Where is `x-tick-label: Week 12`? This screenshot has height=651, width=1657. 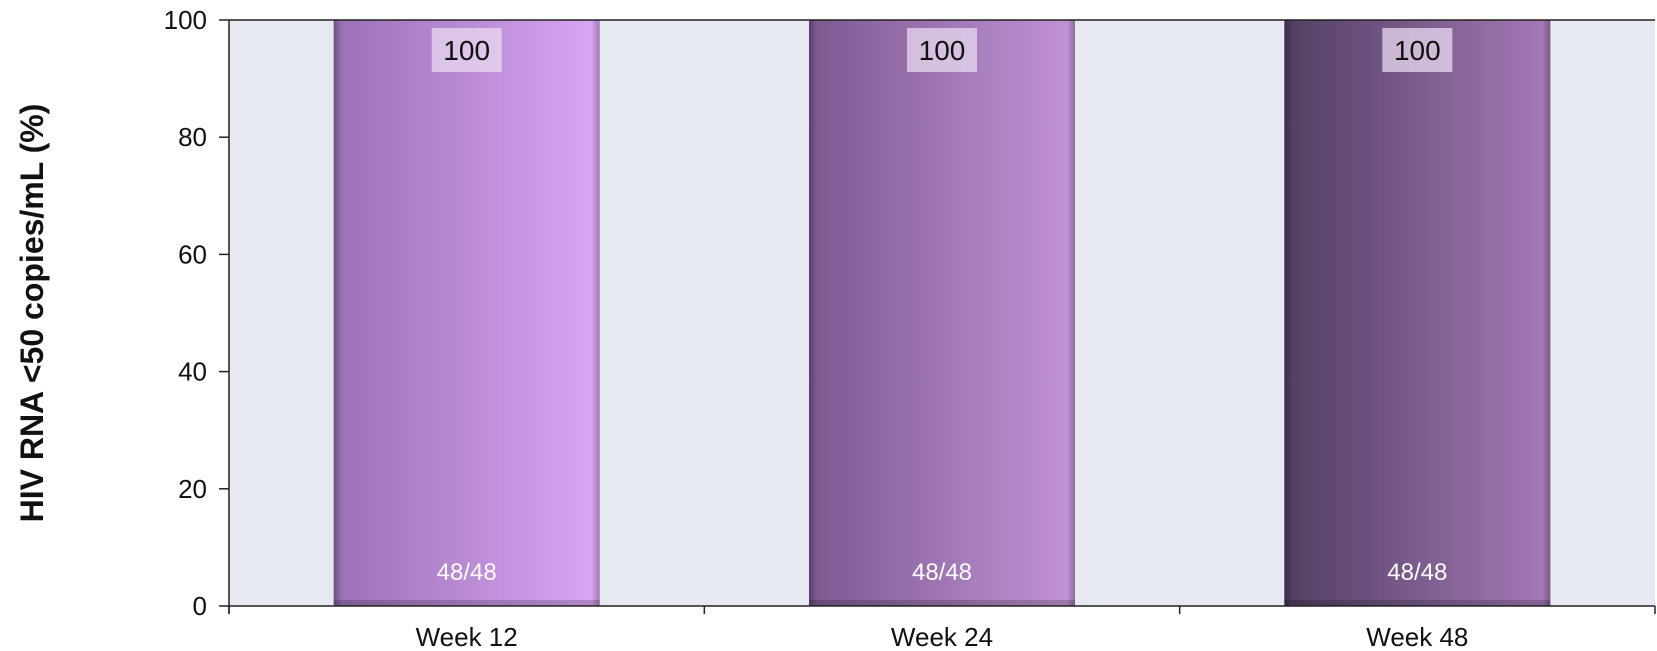
x-tick-label: Week 12 is located at coordinates (467, 636).